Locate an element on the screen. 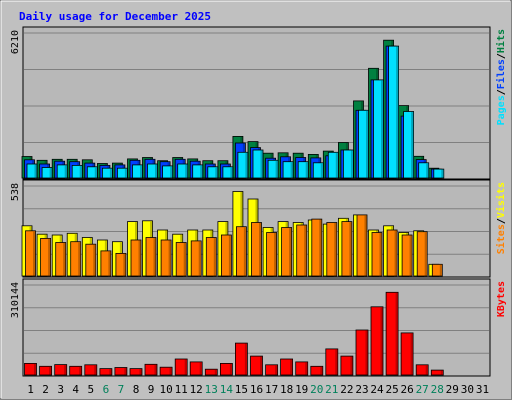  x-tick-label-day-10: 10 is located at coordinates (165, 389).